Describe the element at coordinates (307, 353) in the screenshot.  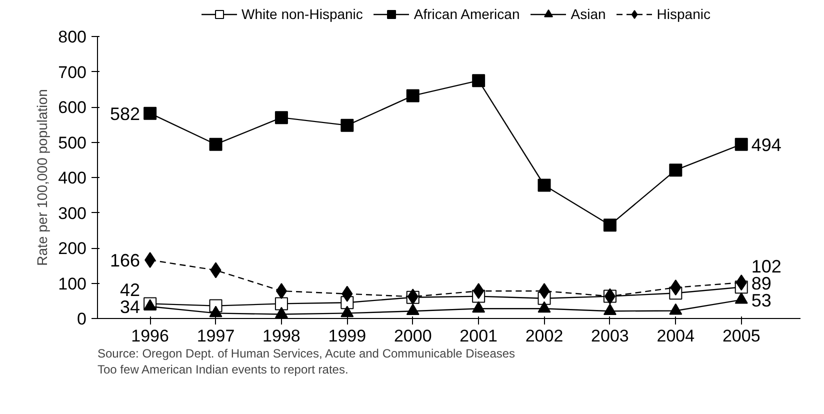
I see `source-note: Source: Oregon Dept. of Human Services, Acute and Communicable Diseases` at that location.